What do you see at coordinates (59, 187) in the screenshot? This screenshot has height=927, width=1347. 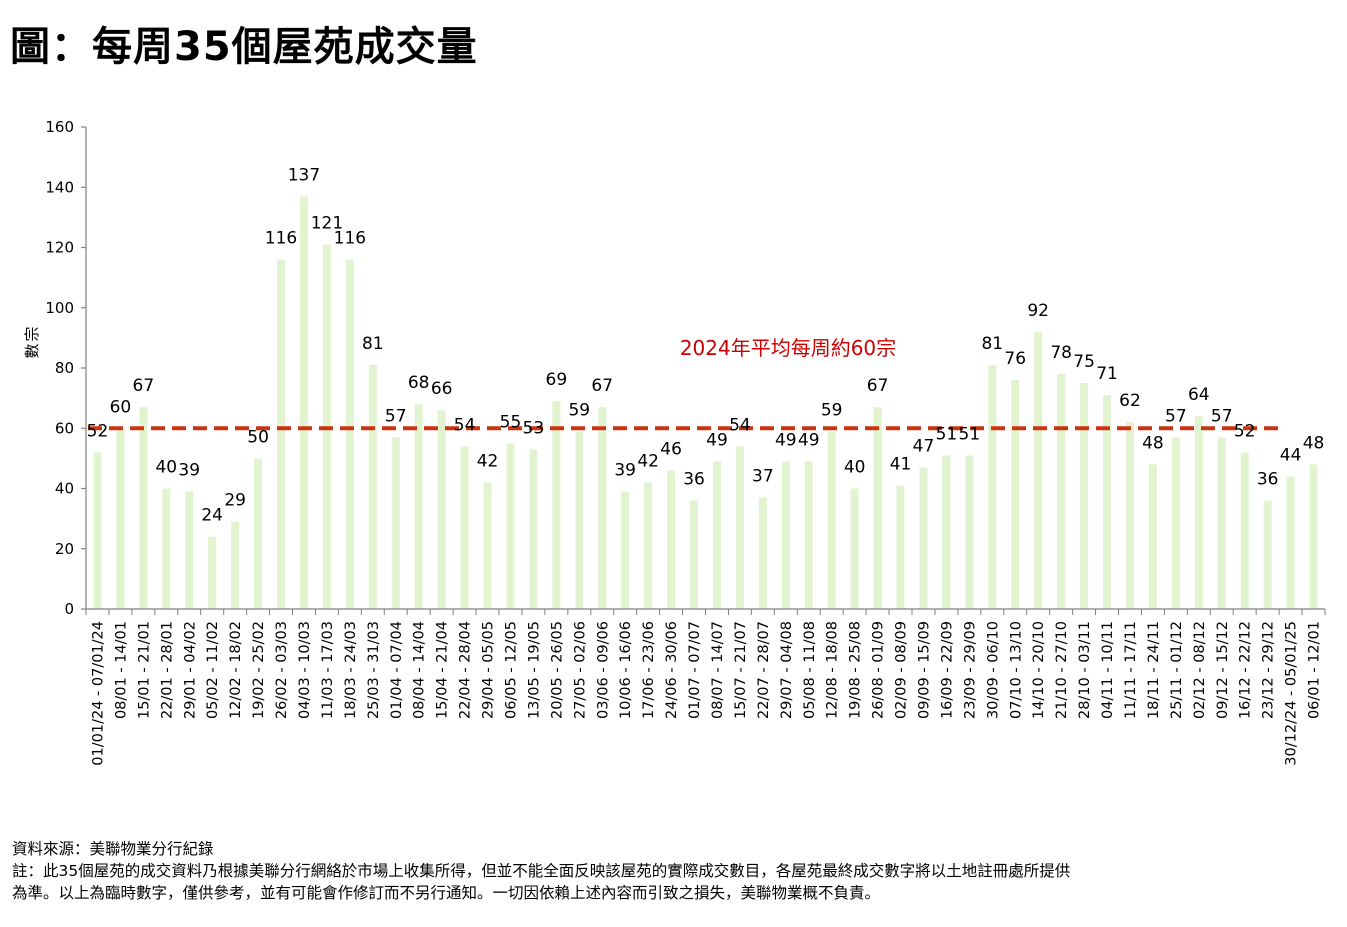 I see `y-tick-label: 140` at bounding box center [59, 187].